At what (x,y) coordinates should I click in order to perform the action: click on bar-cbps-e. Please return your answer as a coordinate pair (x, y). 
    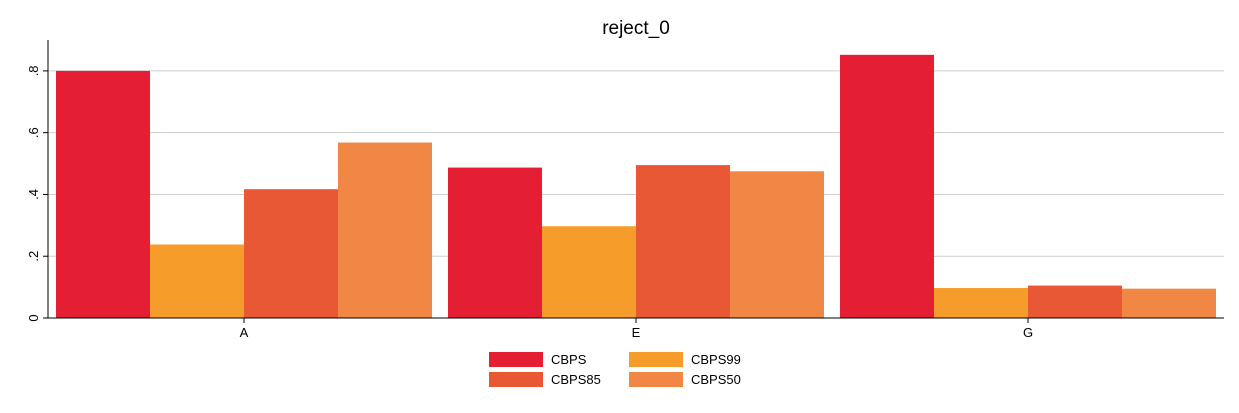
    Looking at the image, I should click on (495, 242).